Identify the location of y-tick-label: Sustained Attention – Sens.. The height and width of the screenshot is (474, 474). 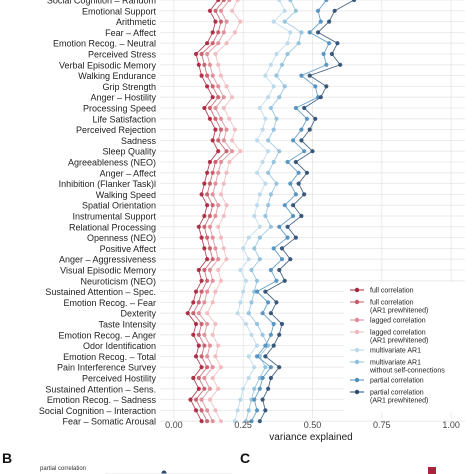
(100, 389).